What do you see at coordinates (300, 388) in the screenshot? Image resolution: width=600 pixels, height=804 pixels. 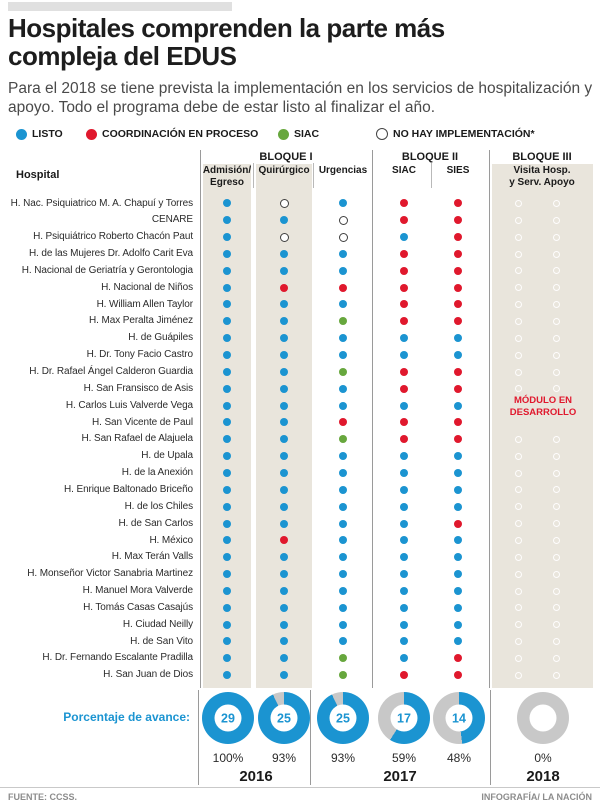 I see `table-row: H. San Fransisco de Asis` at bounding box center [300, 388].